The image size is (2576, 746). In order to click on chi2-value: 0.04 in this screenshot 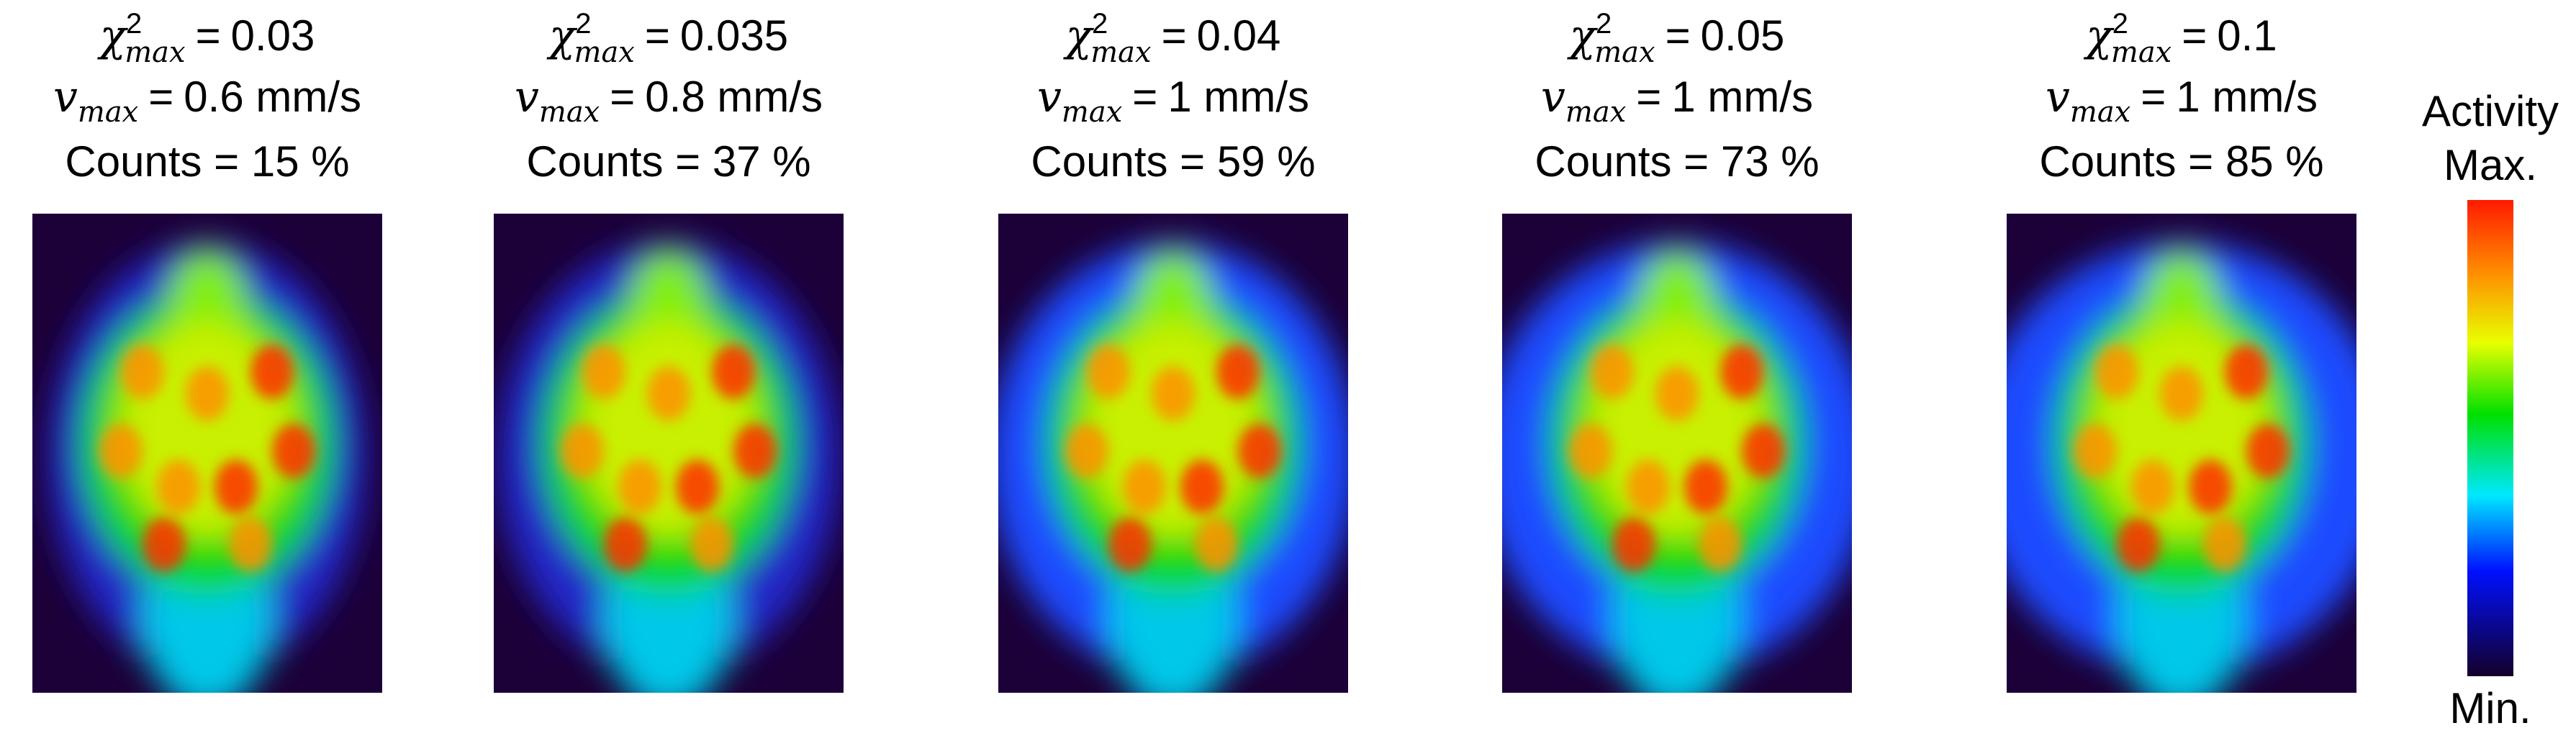, I will do `click(1239, 36)`.